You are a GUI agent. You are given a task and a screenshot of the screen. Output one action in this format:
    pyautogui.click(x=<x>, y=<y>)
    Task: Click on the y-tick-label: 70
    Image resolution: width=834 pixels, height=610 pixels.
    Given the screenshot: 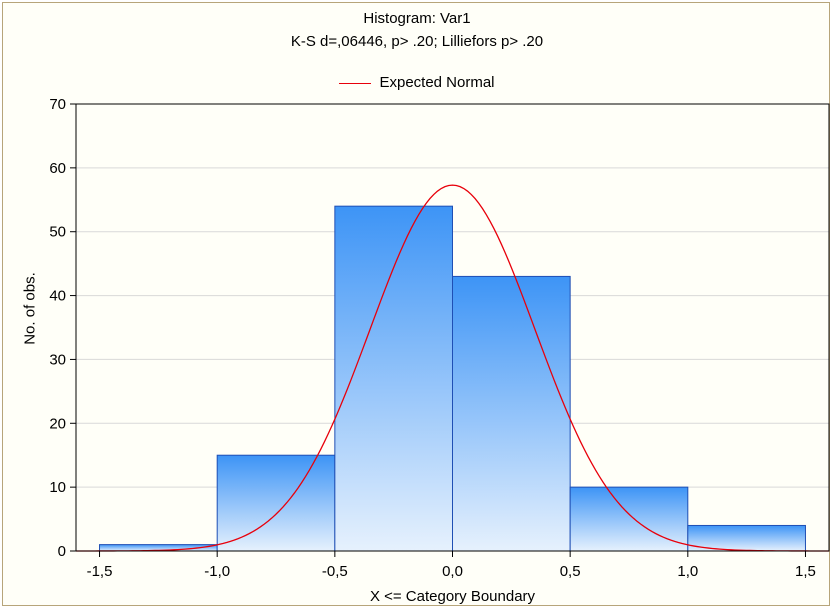 What is the action you would take?
    pyautogui.click(x=57, y=104)
    